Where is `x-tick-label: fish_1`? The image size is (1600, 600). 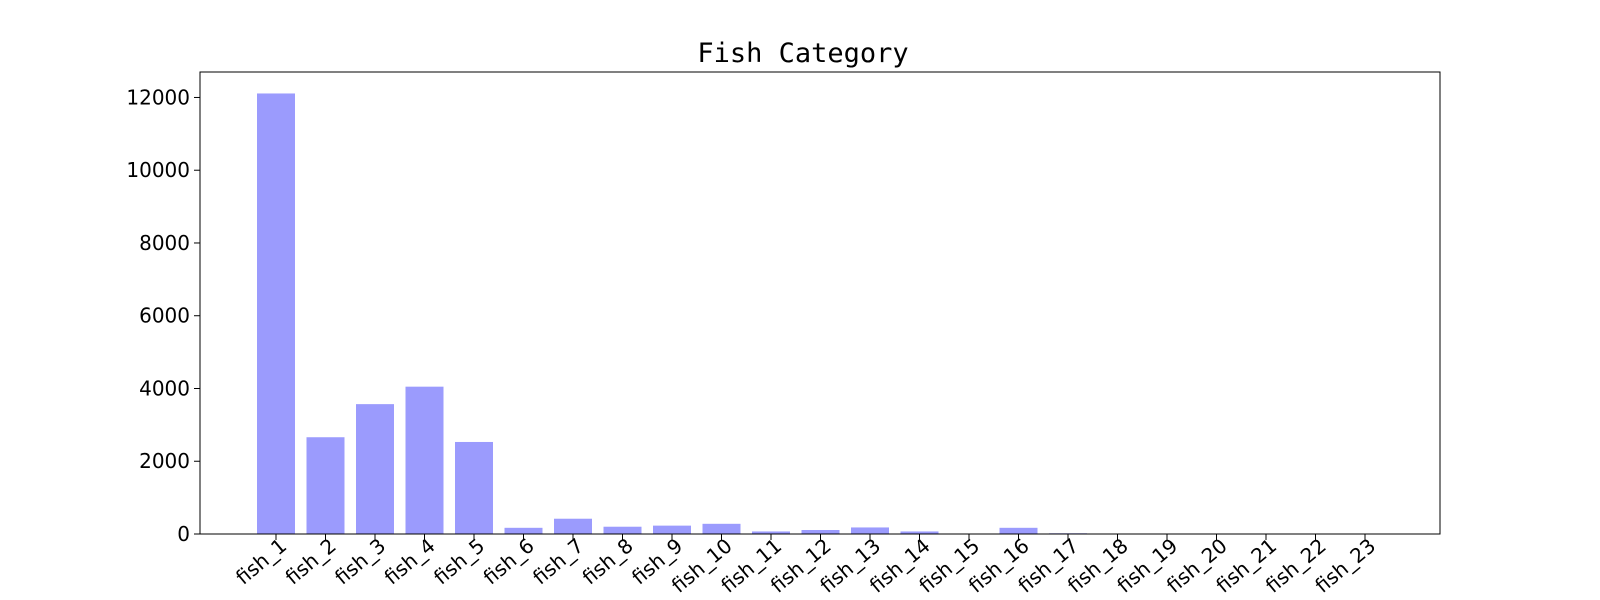
x-tick-label: fish_1 is located at coordinates (261, 561).